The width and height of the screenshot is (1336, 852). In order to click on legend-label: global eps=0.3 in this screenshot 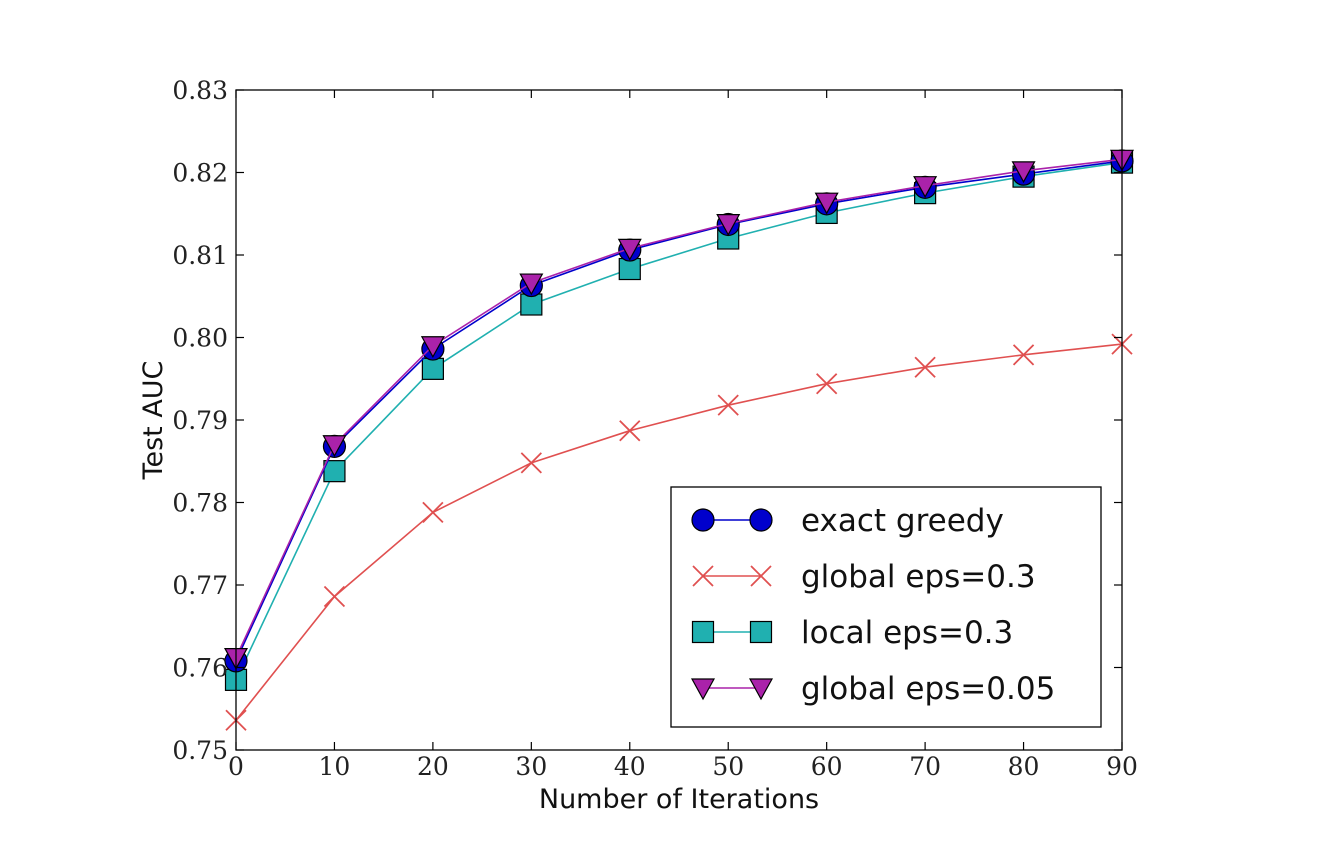, I will do `click(918, 577)`.